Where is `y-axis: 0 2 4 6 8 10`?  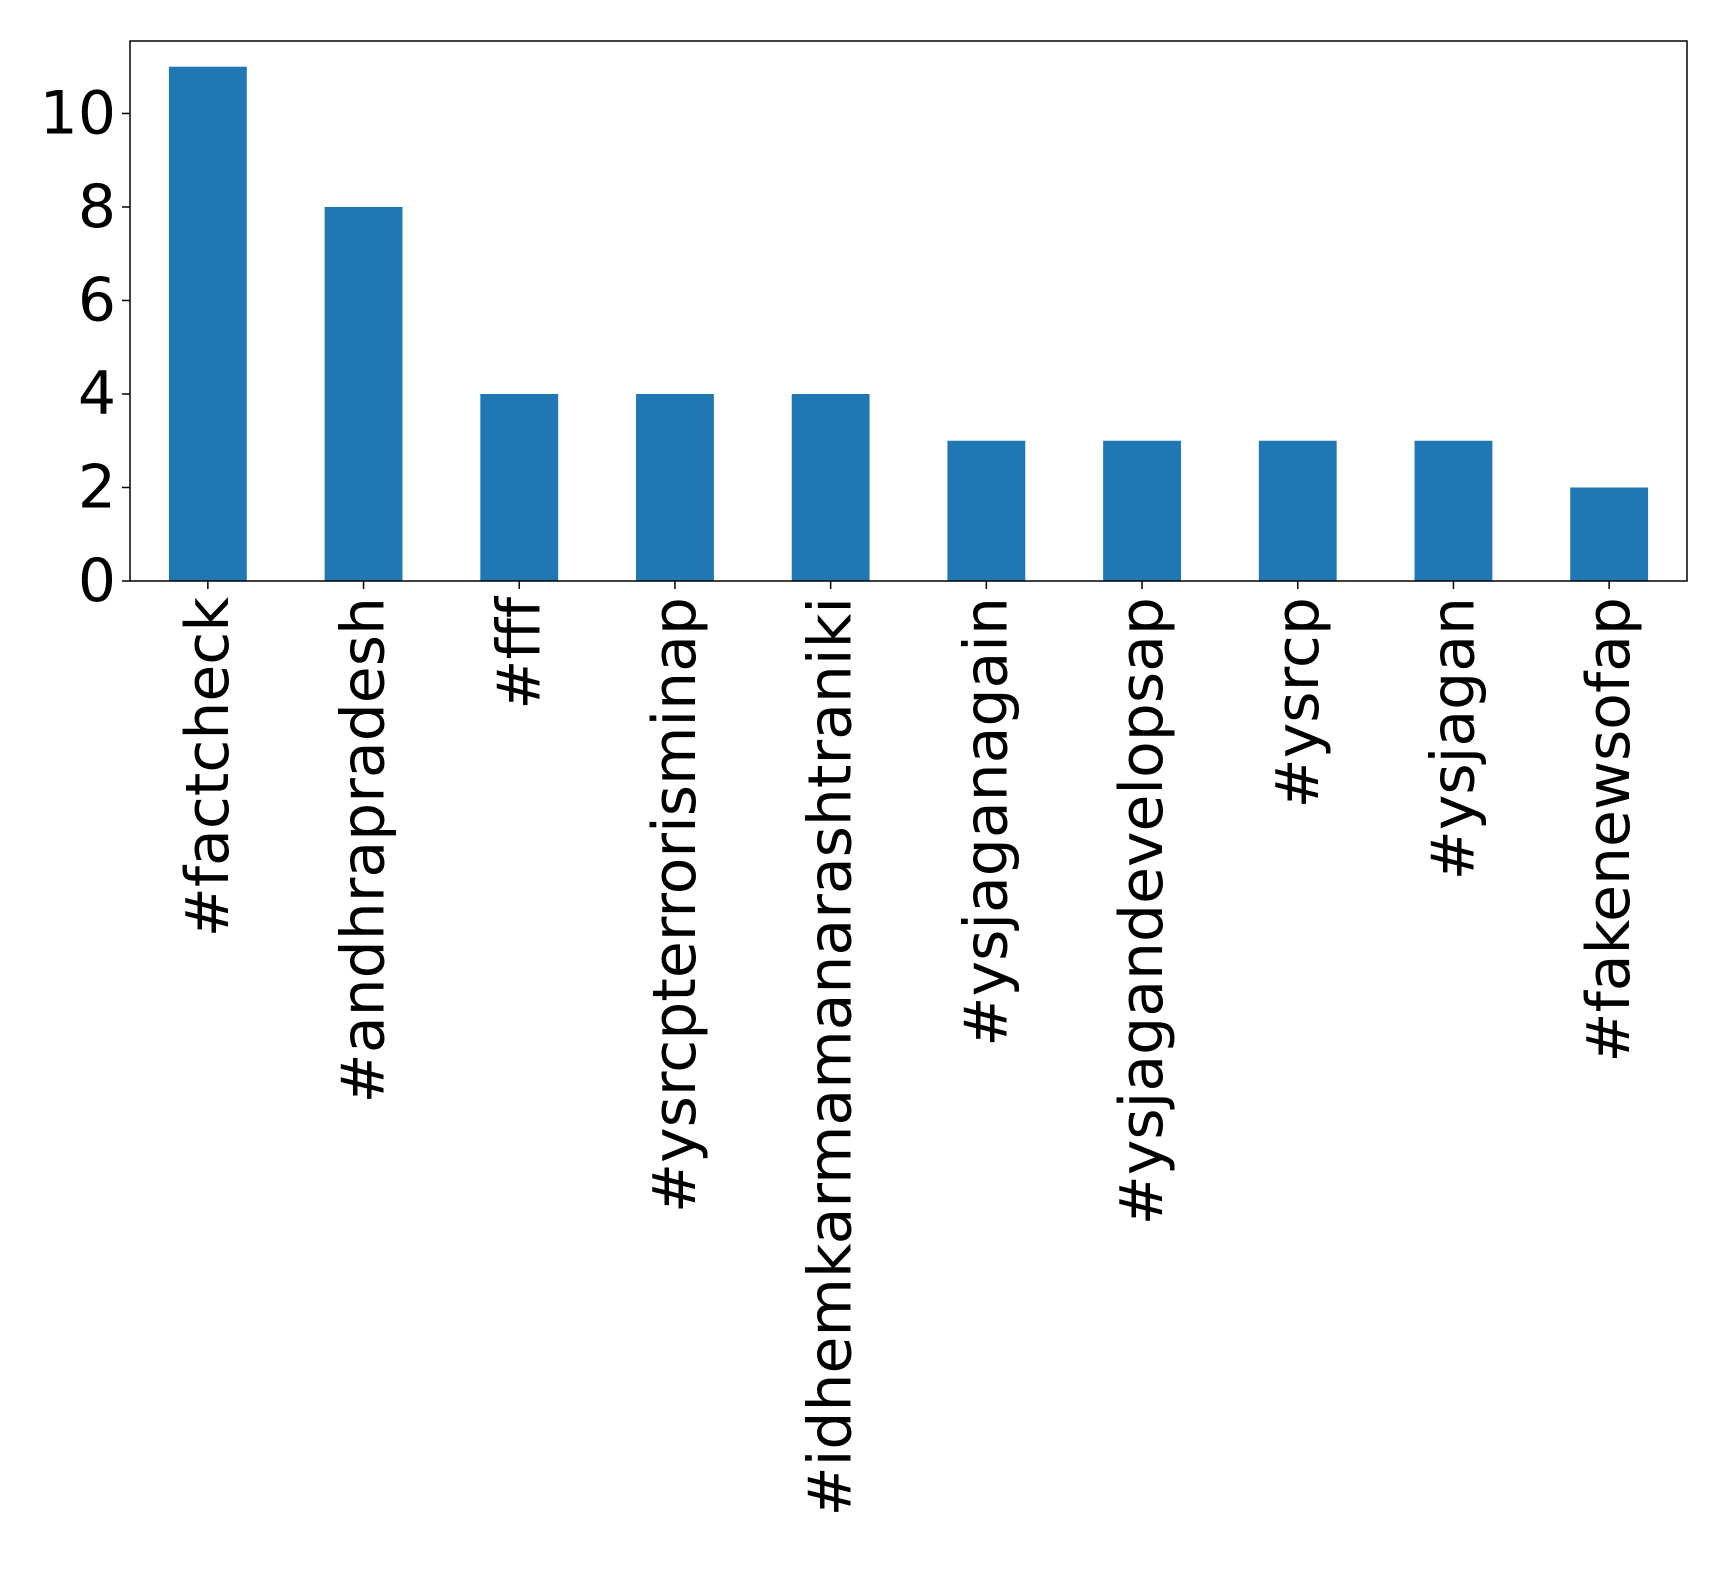 y-axis: 0 2 4 6 8 10 is located at coordinates (85, 347).